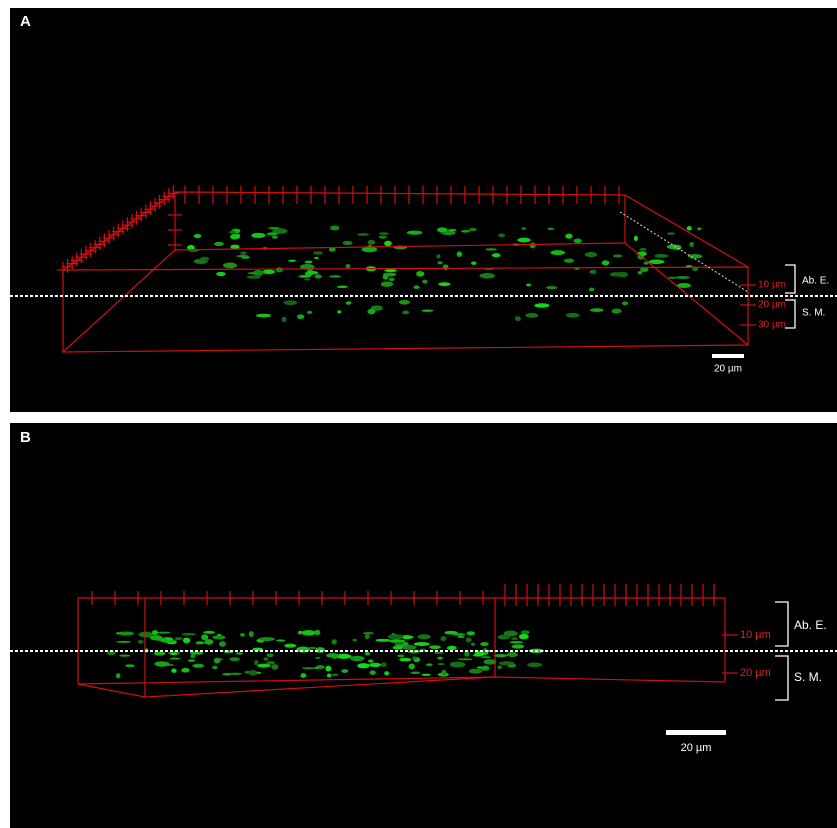  I want to click on panel-a-ticks, so click(338, 230).